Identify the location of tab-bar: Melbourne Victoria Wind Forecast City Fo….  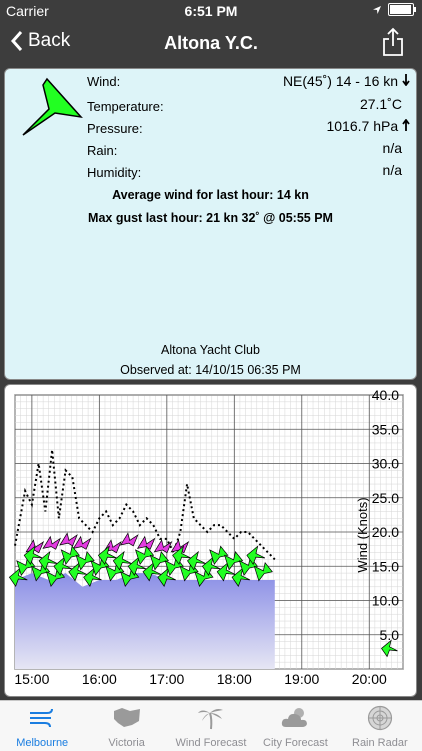
(211, 725).